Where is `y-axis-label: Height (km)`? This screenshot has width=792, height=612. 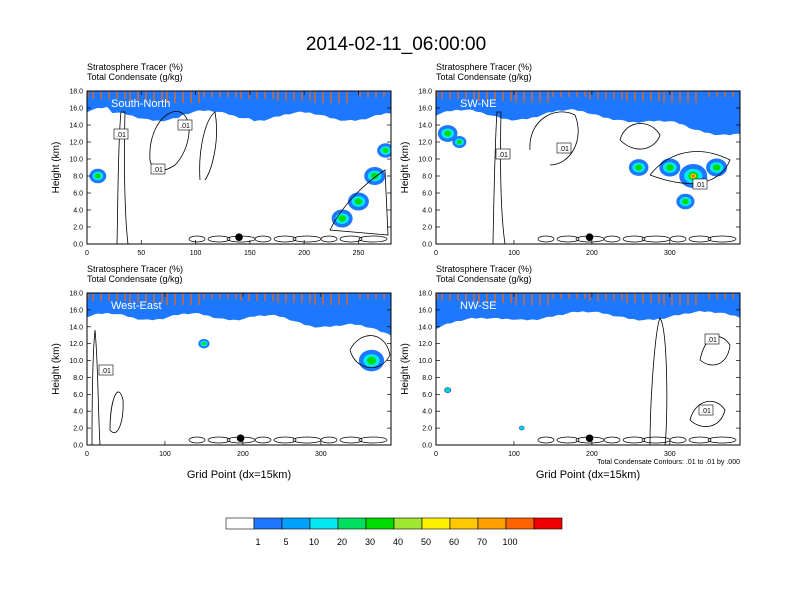 y-axis-label: Height (km) is located at coordinates (56, 168).